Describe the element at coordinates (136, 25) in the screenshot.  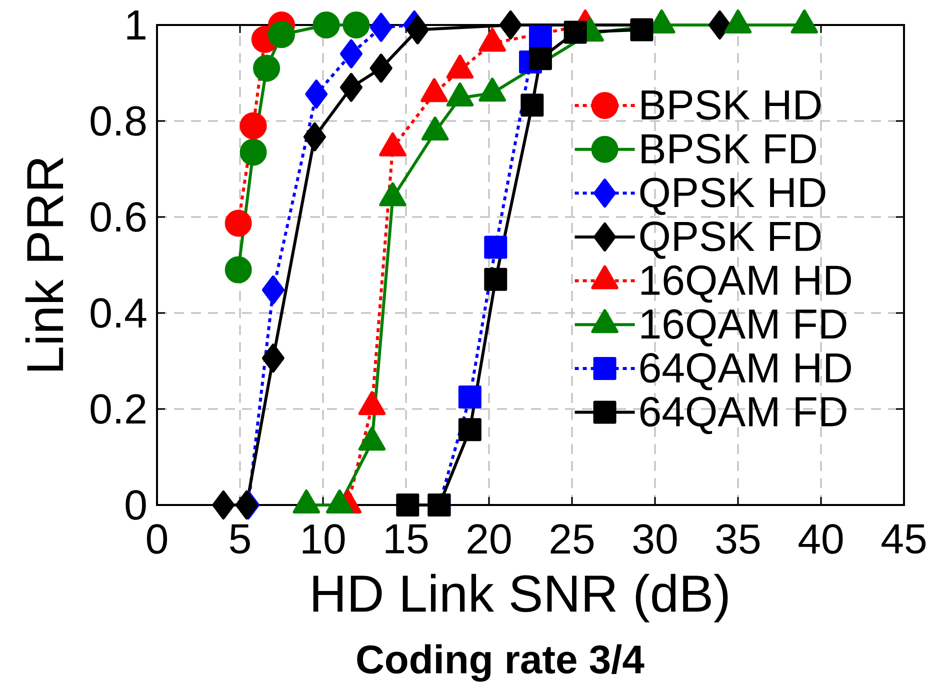
I see `y-tick-label: 1` at that location.